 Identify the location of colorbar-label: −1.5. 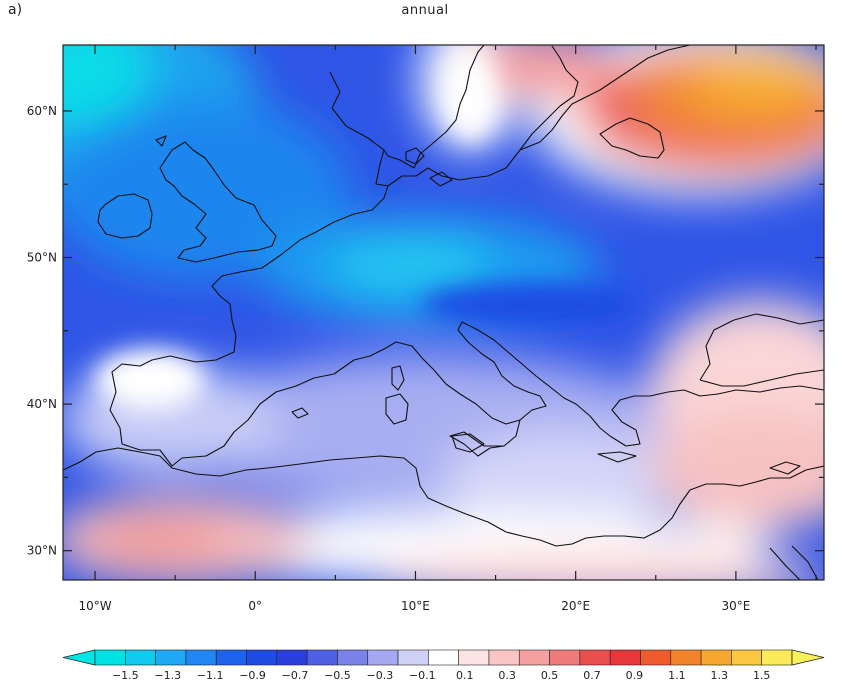
(125, 675).